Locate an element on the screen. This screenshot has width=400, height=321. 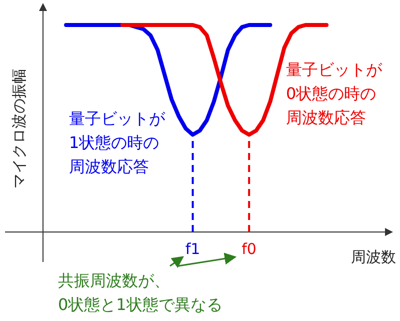
x-tick-label: f0 is located at coordinates (249, 249).